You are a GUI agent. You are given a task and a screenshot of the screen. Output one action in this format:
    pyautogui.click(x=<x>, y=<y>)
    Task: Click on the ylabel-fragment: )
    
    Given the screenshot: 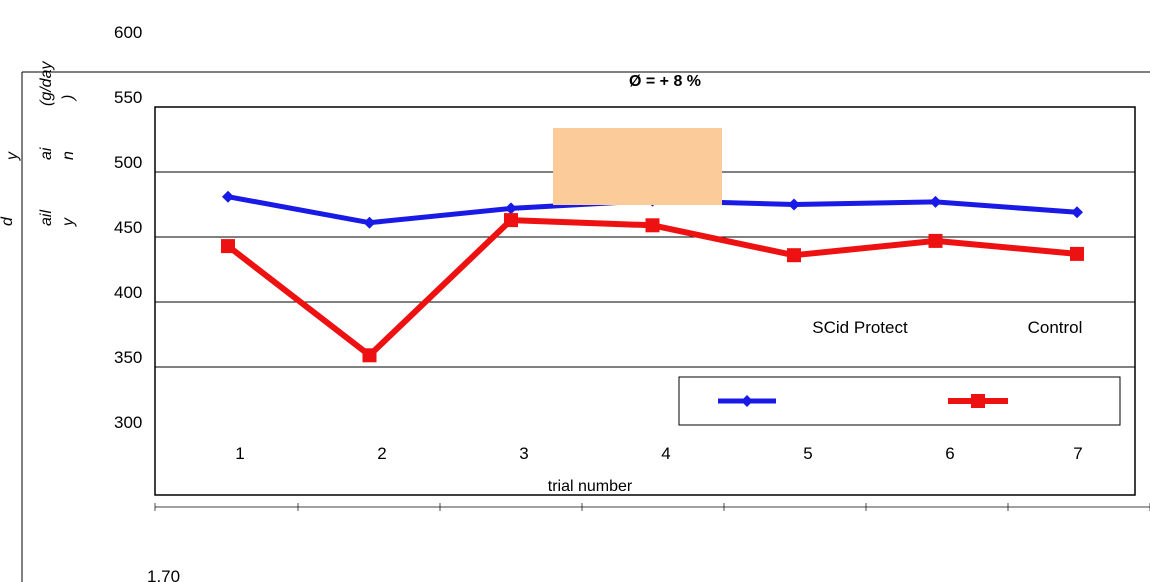 What is the action you would take?
    pyautogui.click(x=68, y=98)
    